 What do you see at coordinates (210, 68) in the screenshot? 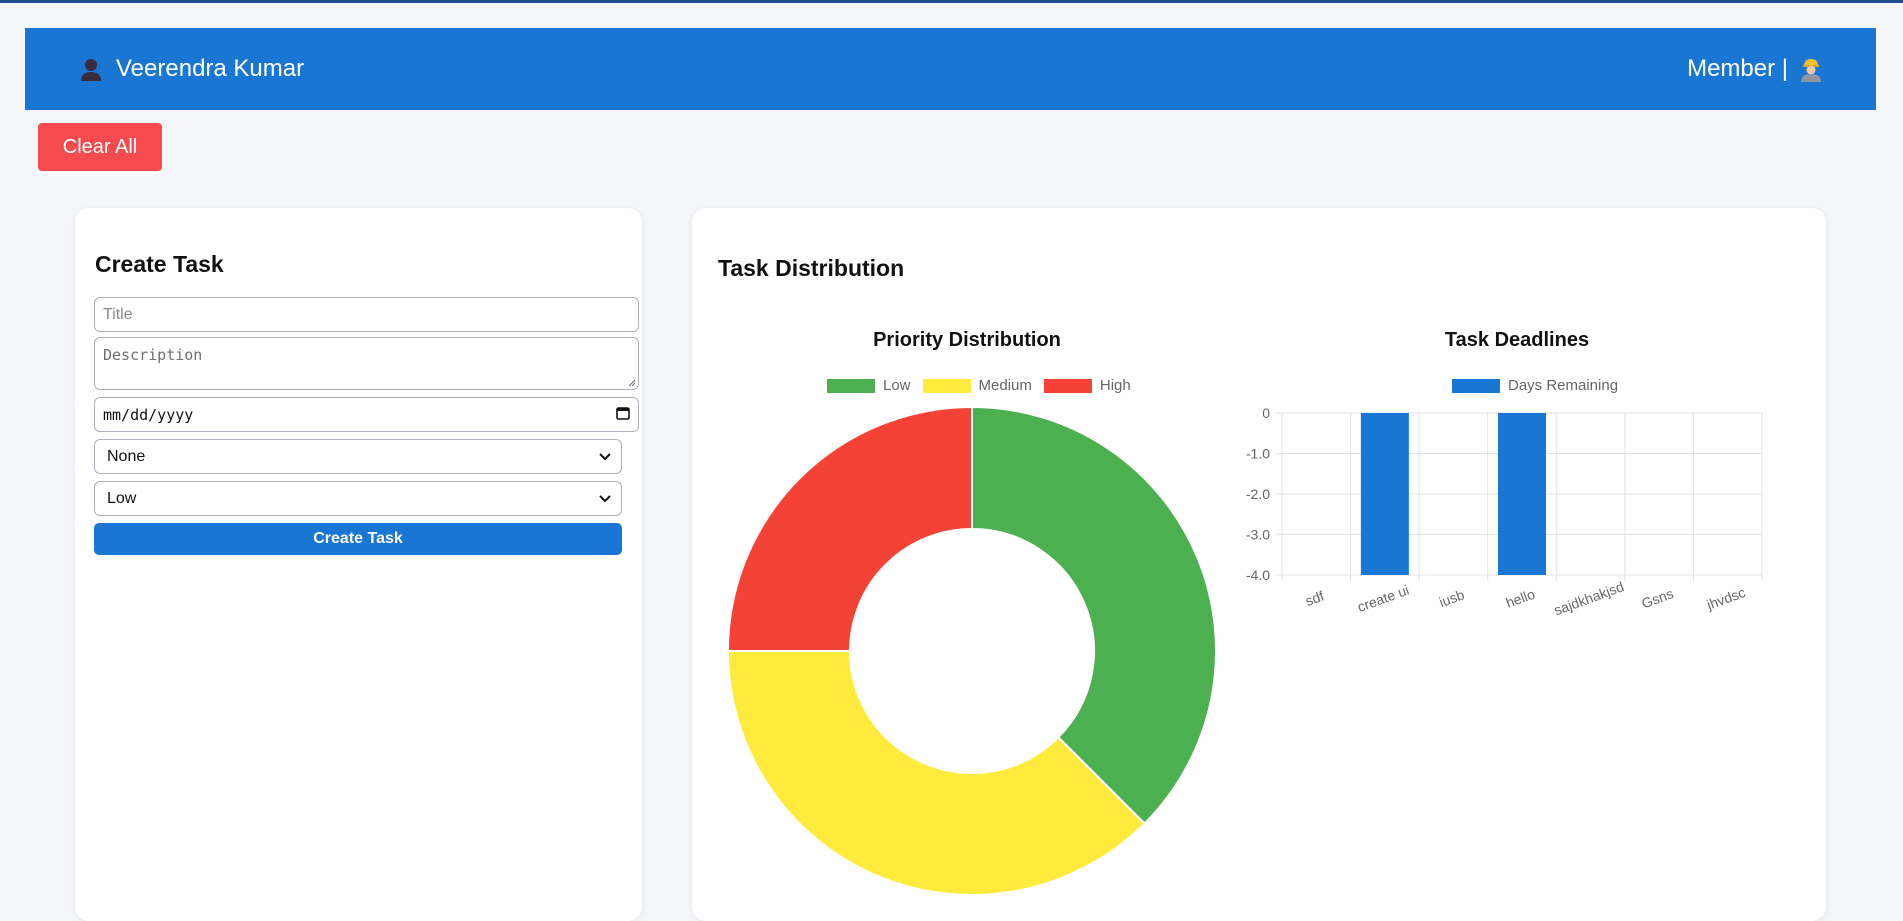
I see `user-name: Veerendra Kumar` at bounding box center [210, 68].